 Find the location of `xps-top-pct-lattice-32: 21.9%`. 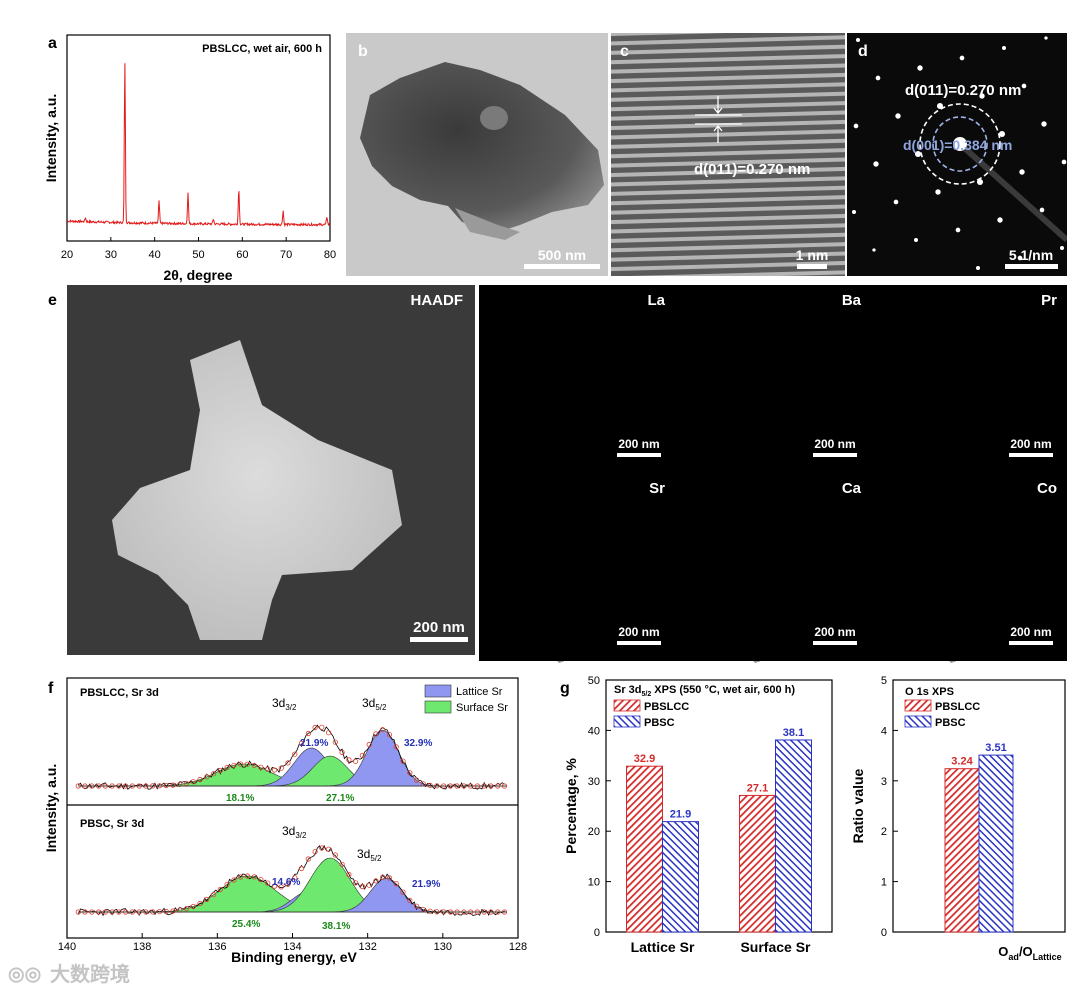

xps-top-pct-lattice-32: 21.9% is located at coordinates (314, 743).